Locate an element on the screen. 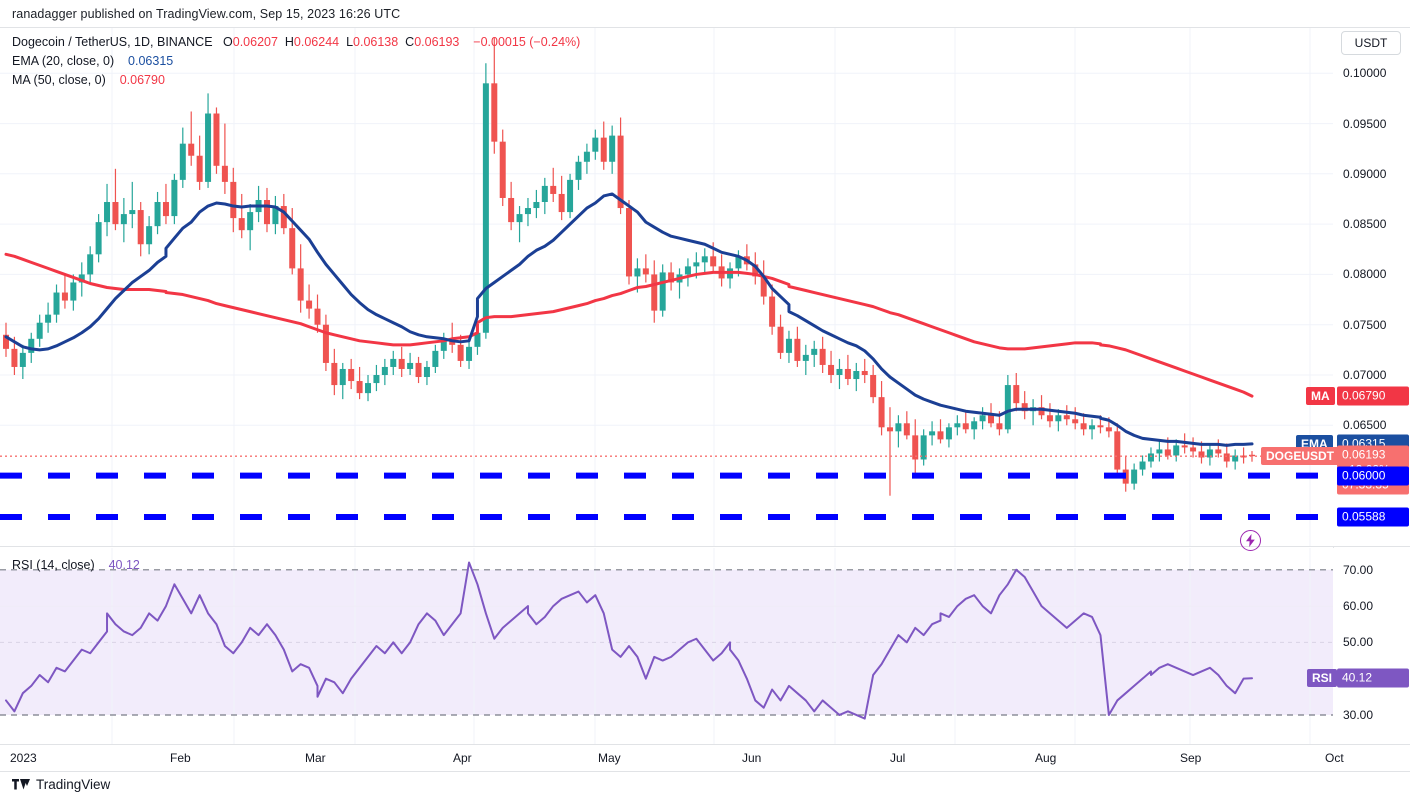 The height and width of the screenshot is (805, 1410). time-axis-label: May is located at coordinates (609, 758).